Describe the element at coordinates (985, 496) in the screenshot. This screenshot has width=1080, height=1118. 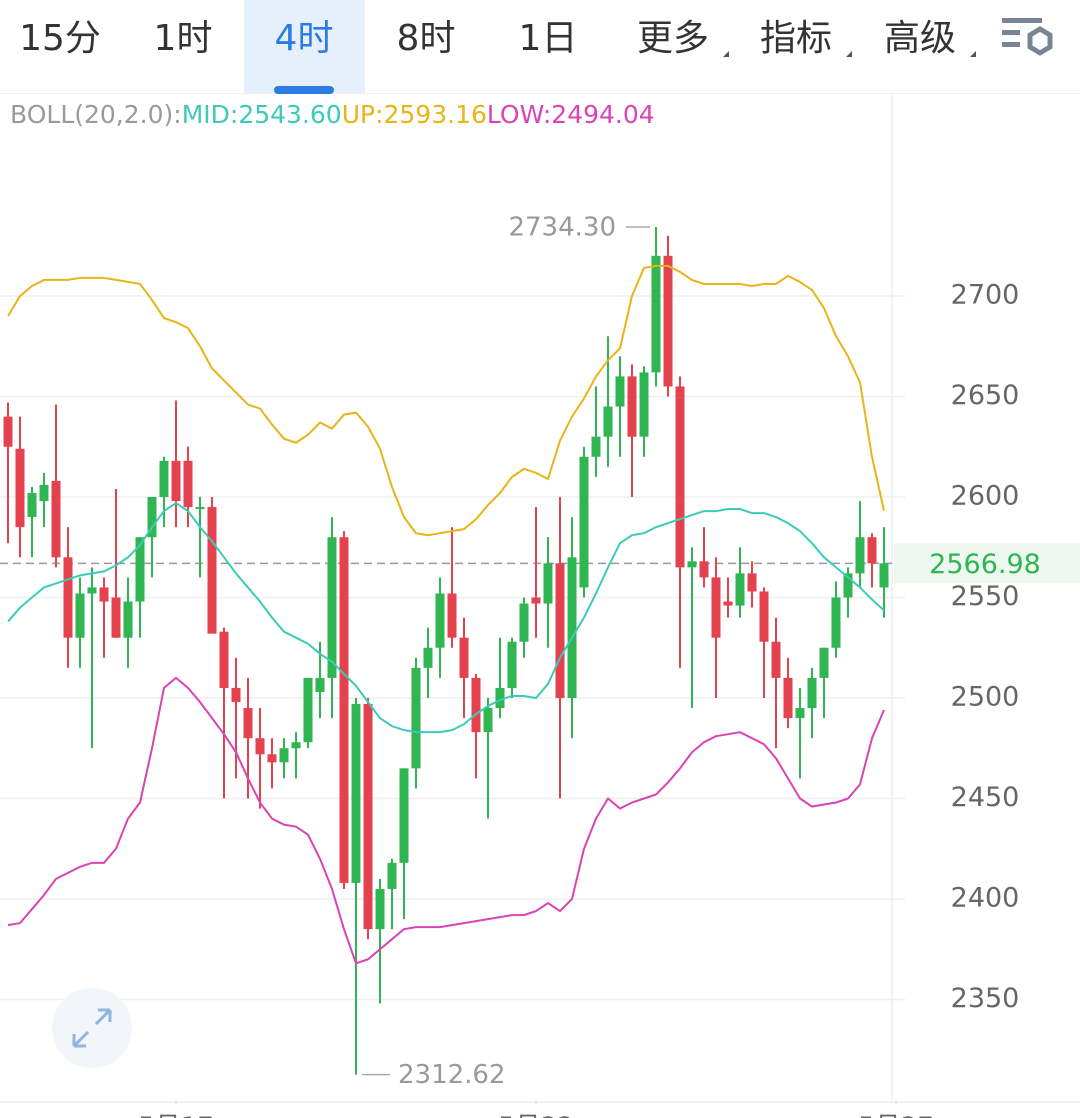
I see `y-tick-label: 2600` at that location.